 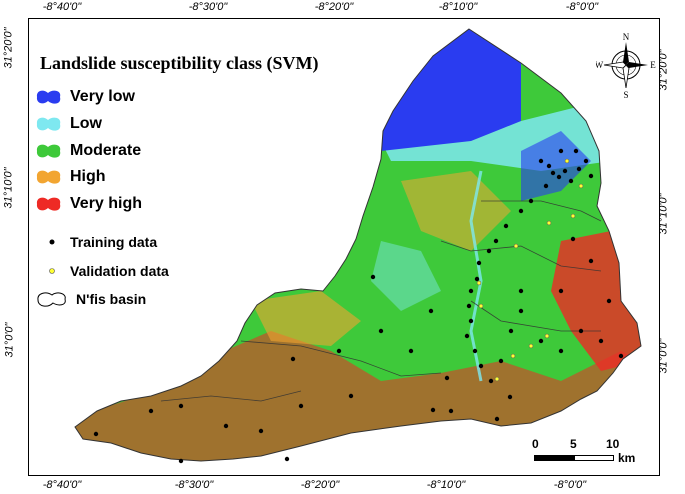 What do you see at coordinates (48, 124) in the screenshot?
I see `low-swatch-icon` at bounding box center [48, 124].